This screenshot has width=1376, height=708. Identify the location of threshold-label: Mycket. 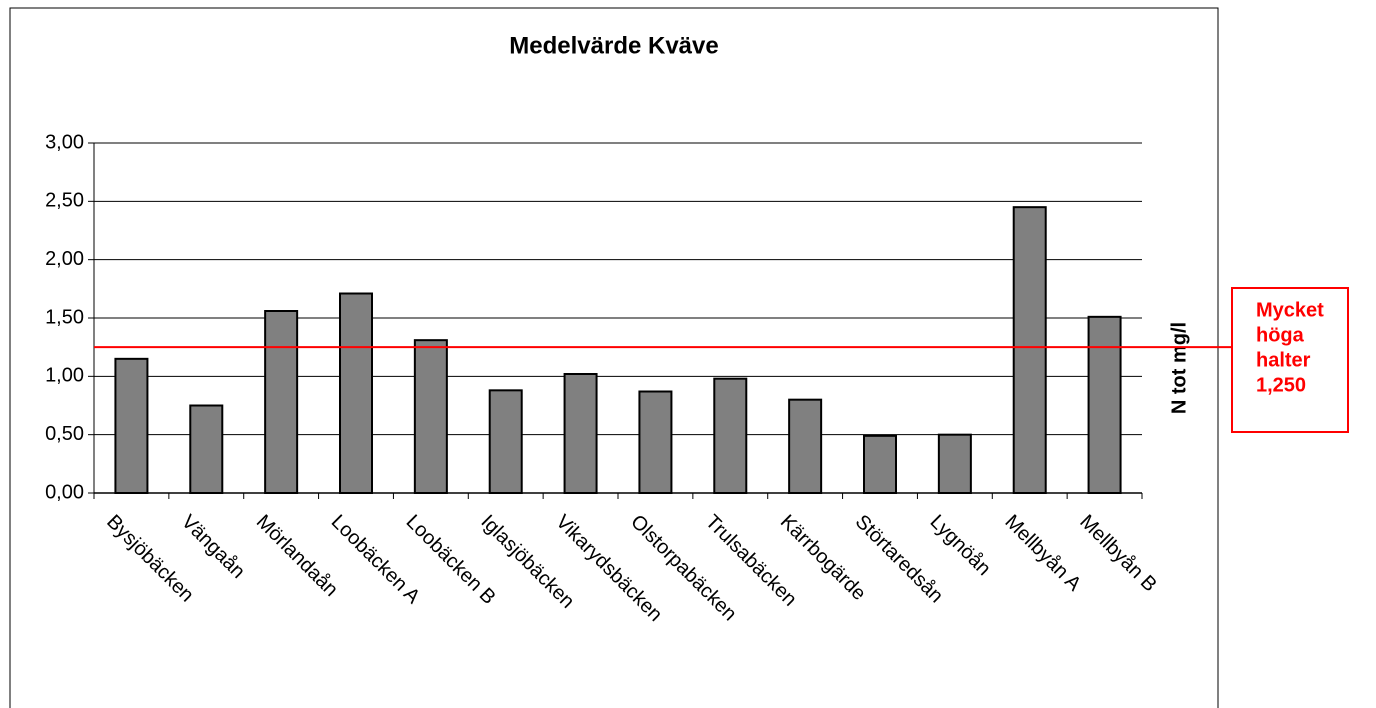
(1290, 310).